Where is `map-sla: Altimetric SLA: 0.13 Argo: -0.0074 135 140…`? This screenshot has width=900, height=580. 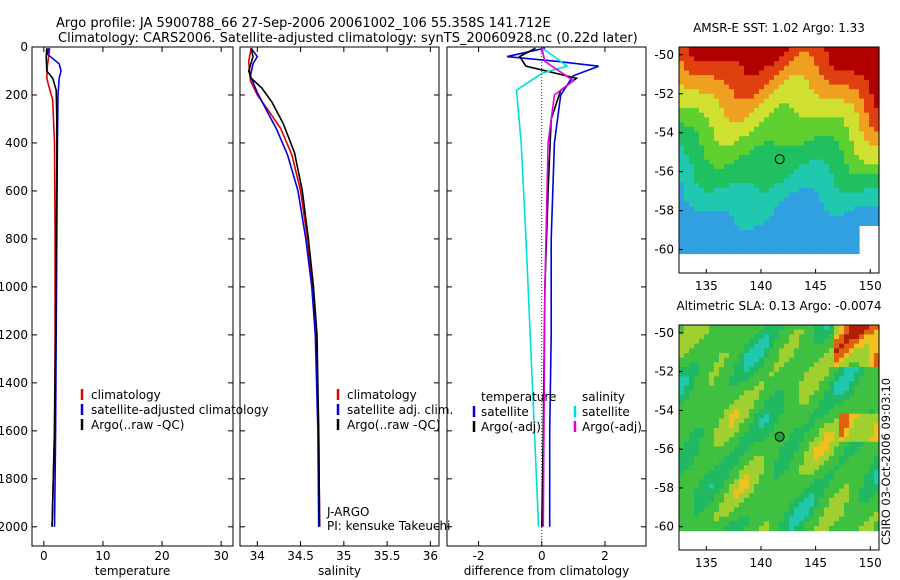 map-sla: Altimetric SLA: 0.13 Argo: -0.0074 135 140… is located at coordinates (767, 434).